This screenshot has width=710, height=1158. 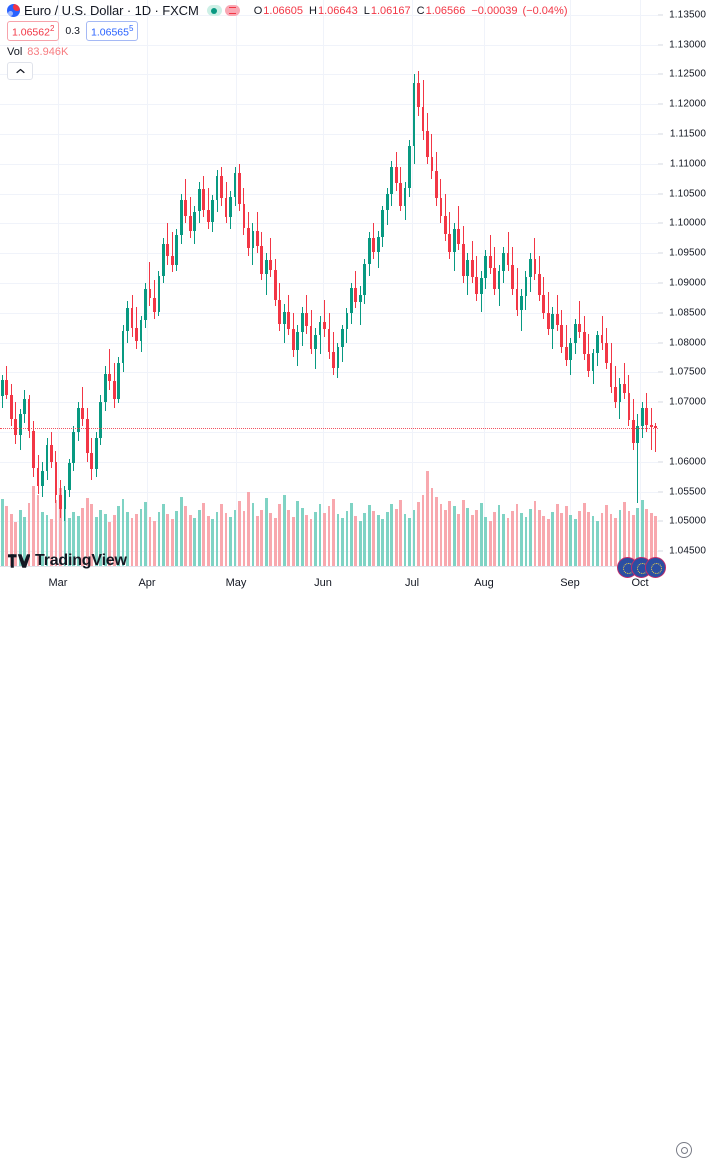 I want to click on series-visibility-dot-icon, so click(x=214, y=10).